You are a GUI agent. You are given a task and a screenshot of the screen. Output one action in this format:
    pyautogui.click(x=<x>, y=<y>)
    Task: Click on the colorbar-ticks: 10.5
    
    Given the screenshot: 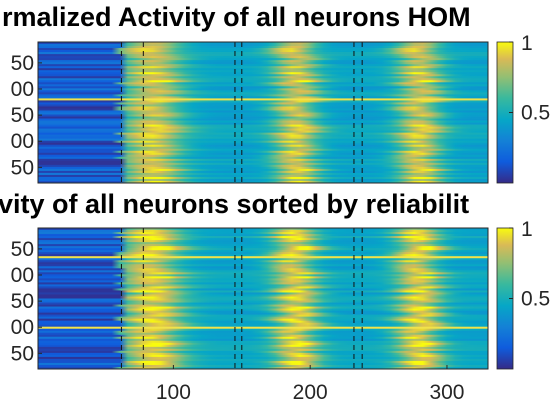 What is the action you would take?
    pyautogui.click(x=529, y=264)
    